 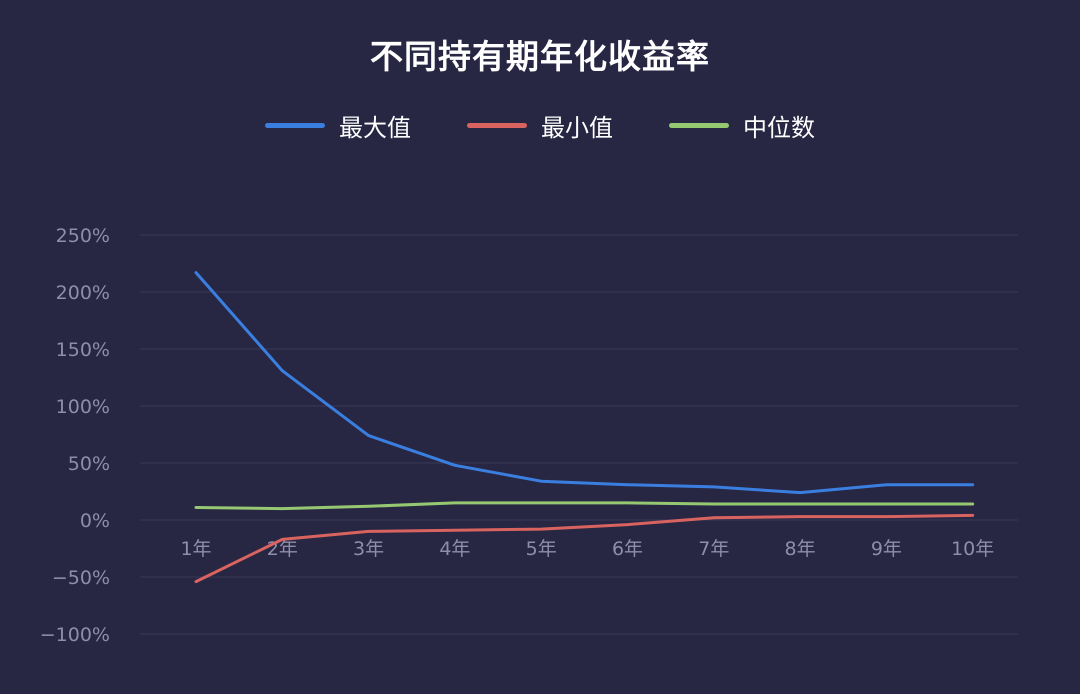 I want to click on legend-label-min: 最小值, so click(x=577, y=128).